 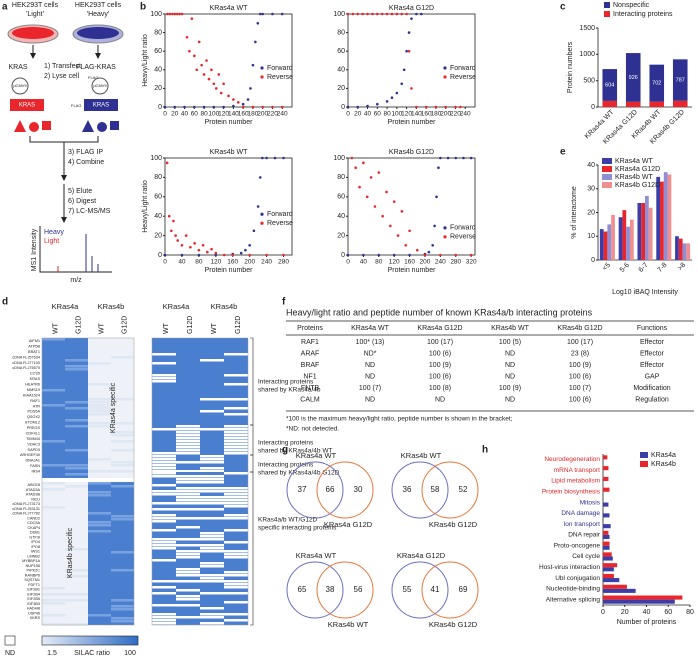 What do you see at coordinates (680, 81) in the screenshot?
I see `value-label: 787` at bounding box center [680, 81].